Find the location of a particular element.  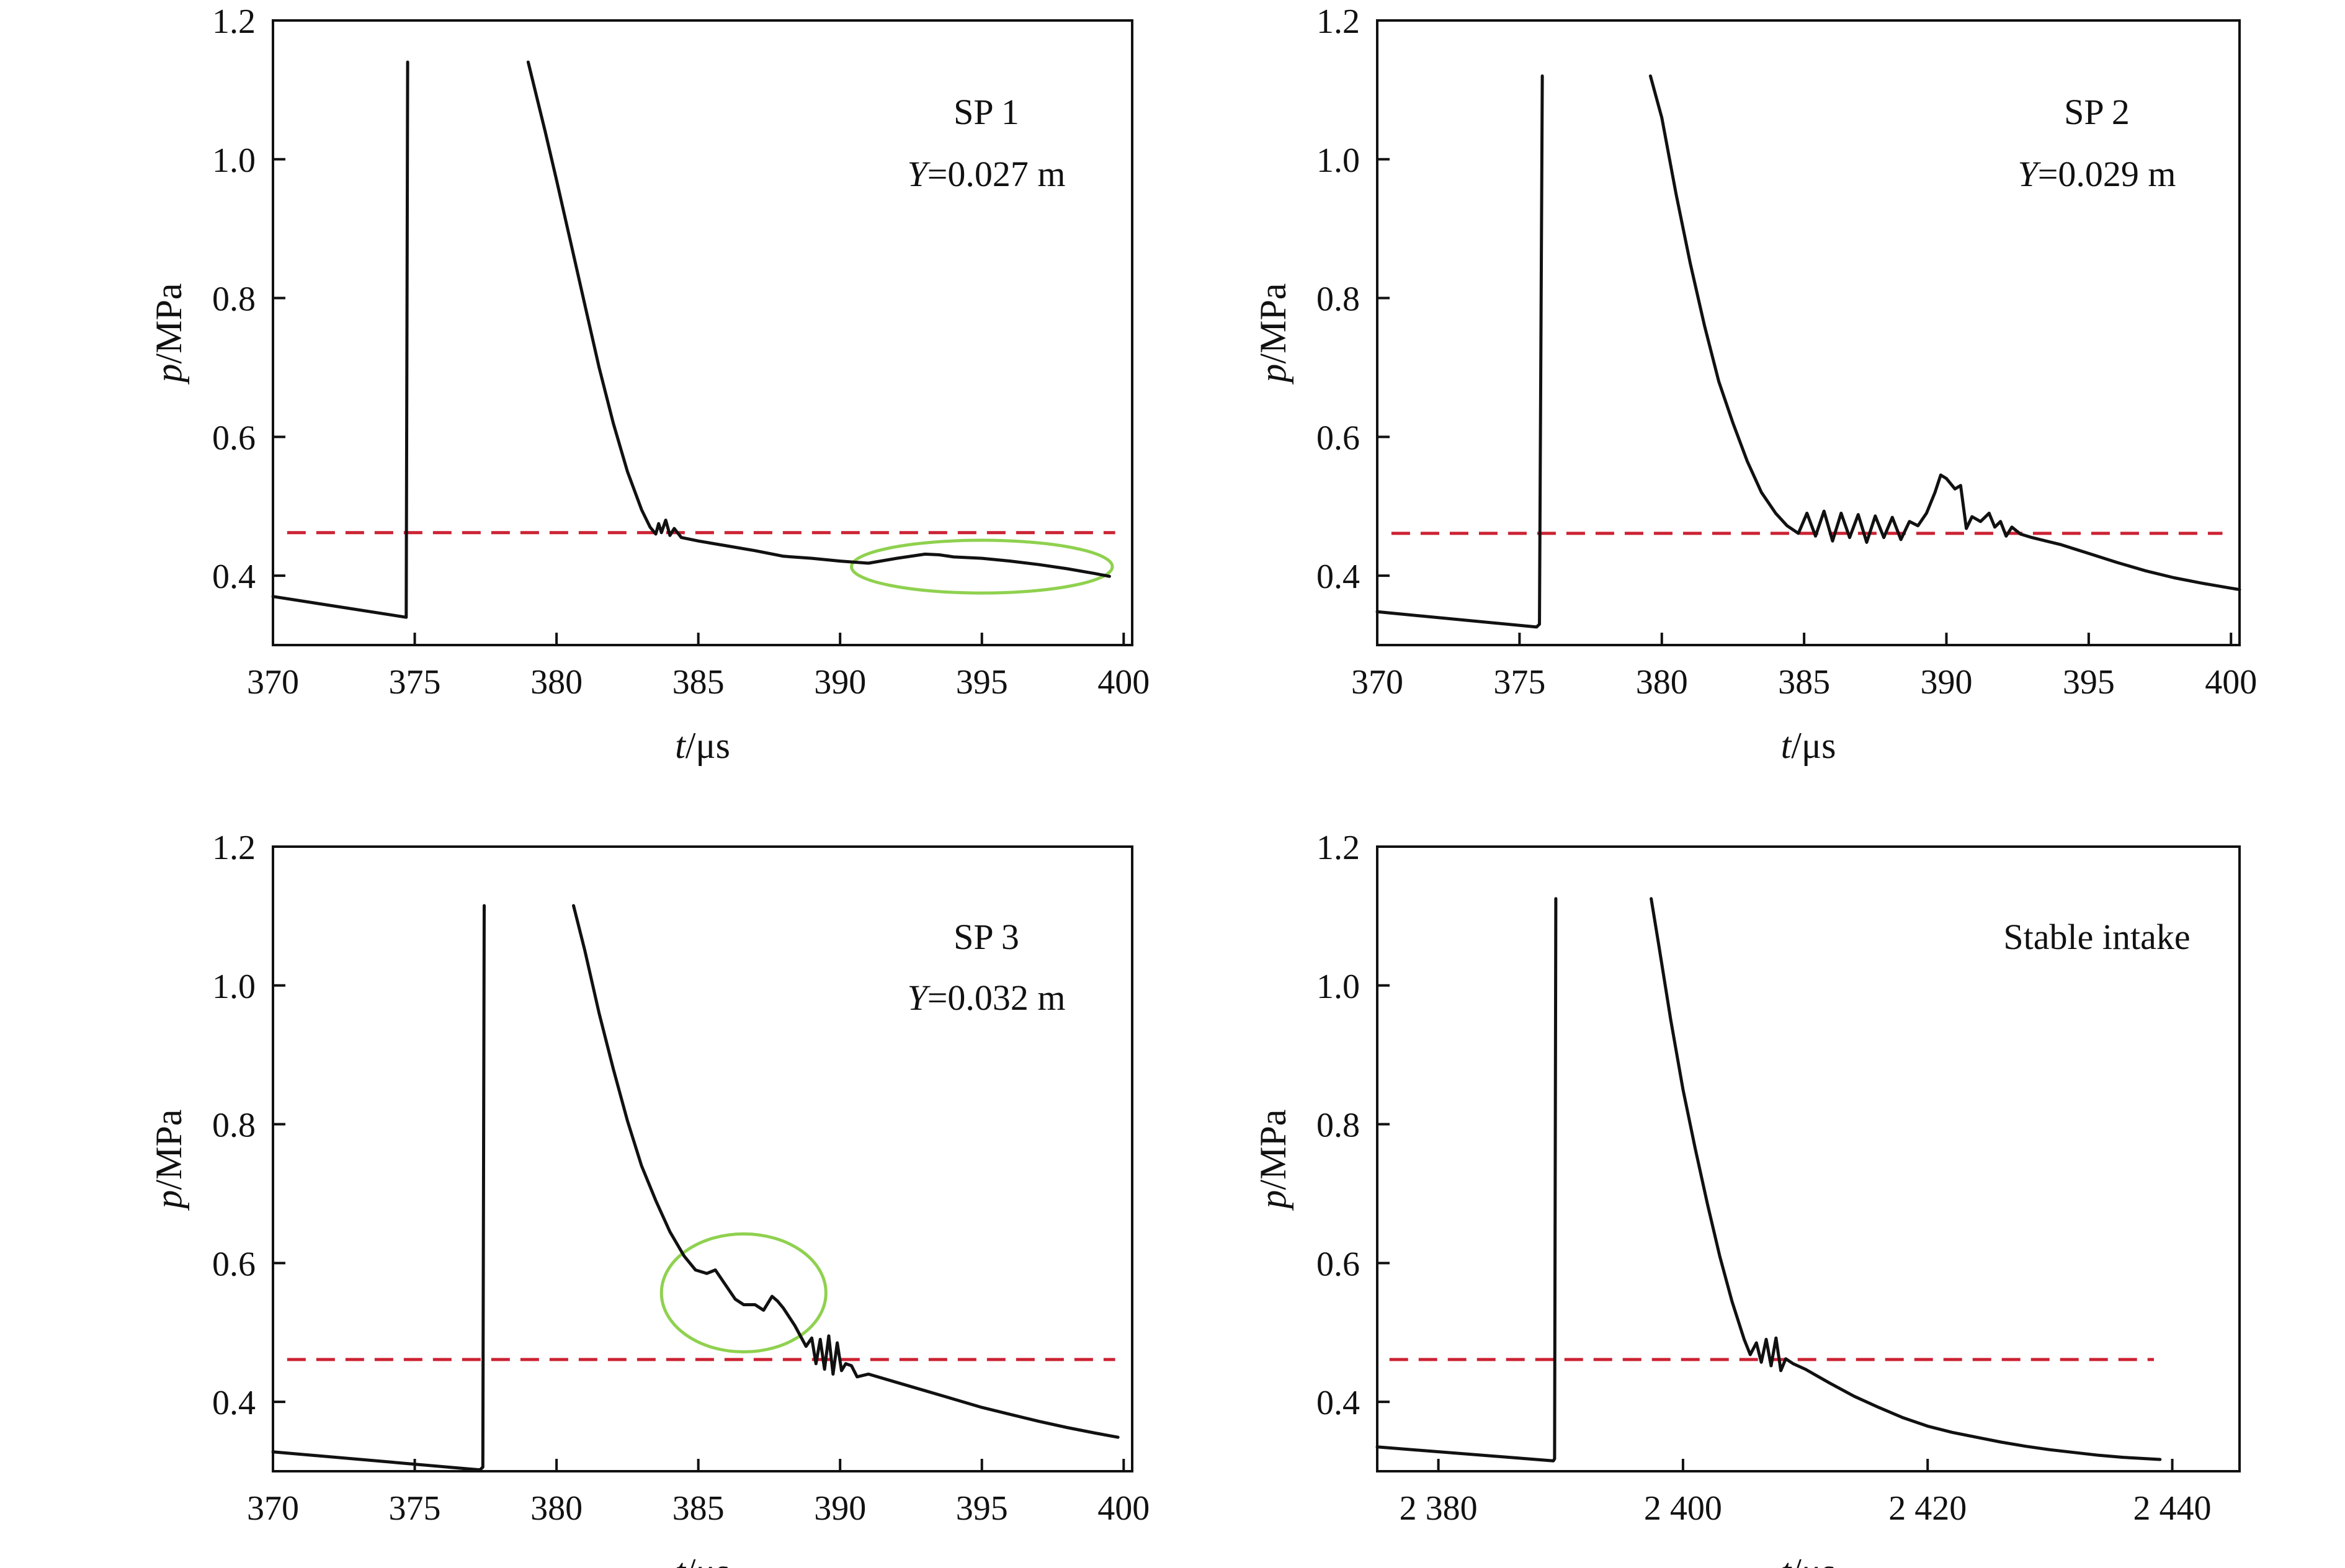

annotation-value: =0.029 m is located at coordinates (2107, 174).